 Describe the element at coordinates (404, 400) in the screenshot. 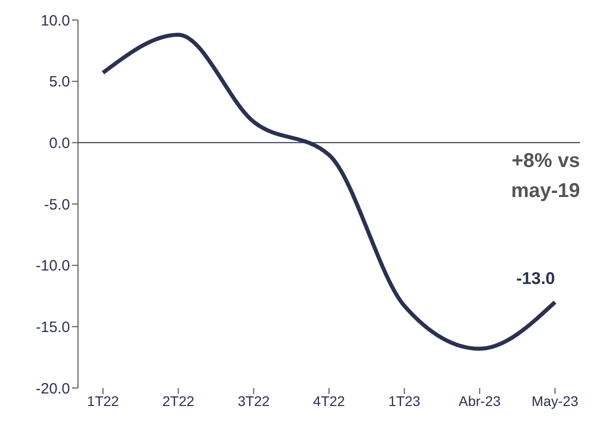

I see `x-tick-label: 1T23` at that location.